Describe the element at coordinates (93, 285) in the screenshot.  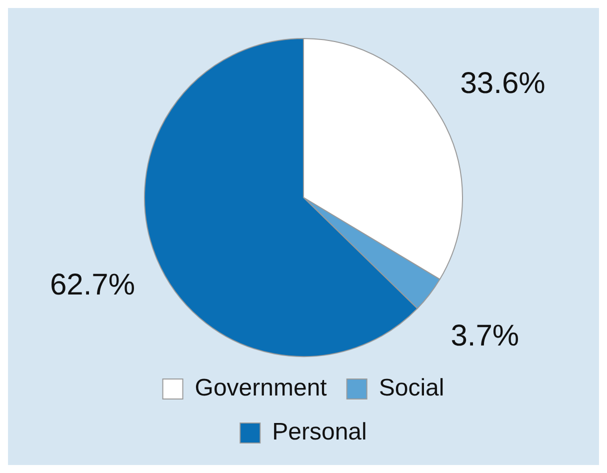
I see `data-label: 62.7%` at that location.